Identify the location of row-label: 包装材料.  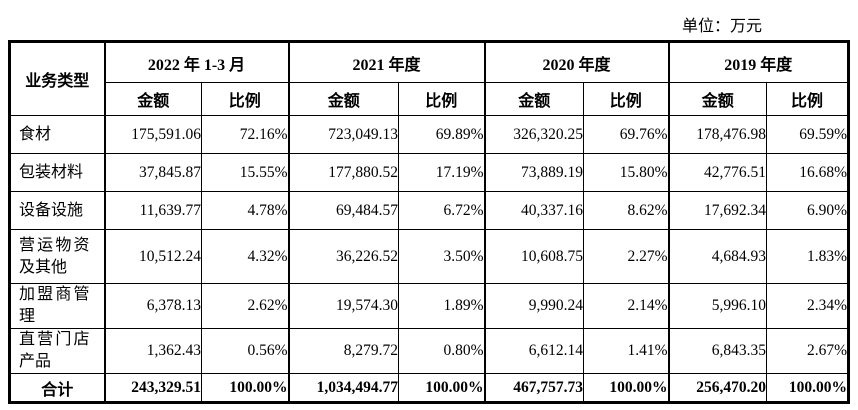
(57, 172).